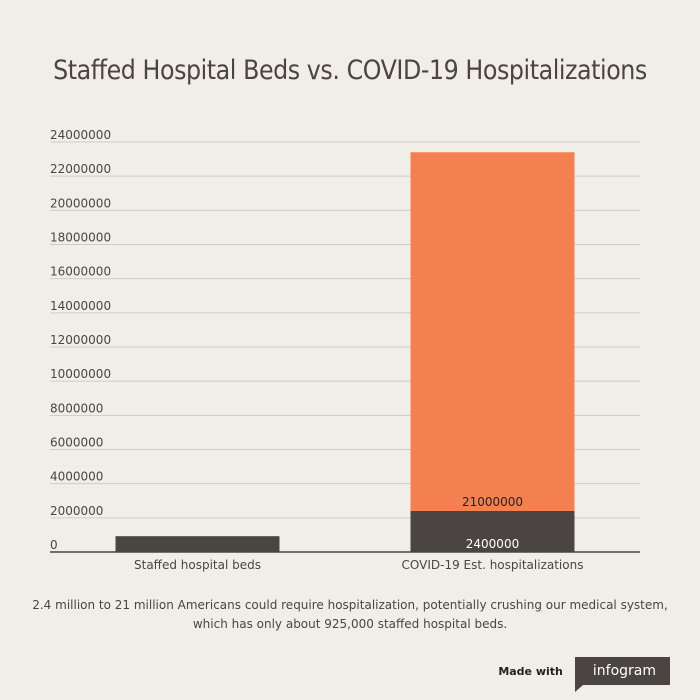  I want to click on x-tick-label: Staffed hospital beds, so click(197, 565).